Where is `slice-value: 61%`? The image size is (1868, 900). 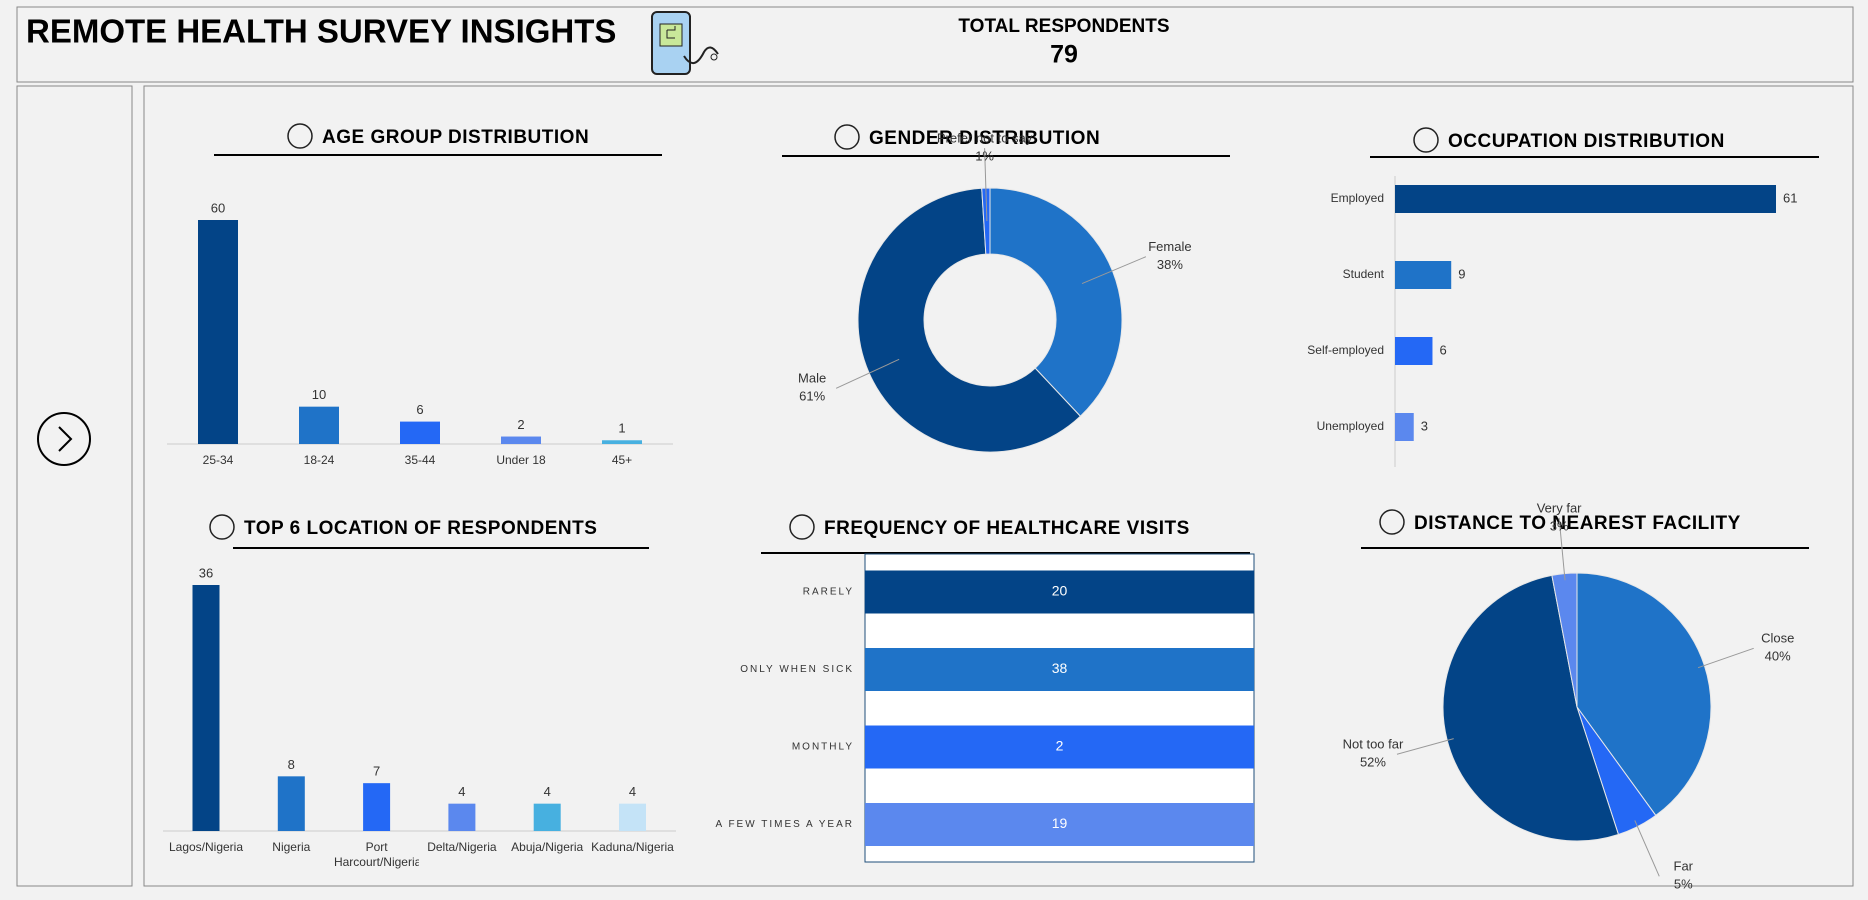
slice-value: 61% is located at coordinates (812, 396).